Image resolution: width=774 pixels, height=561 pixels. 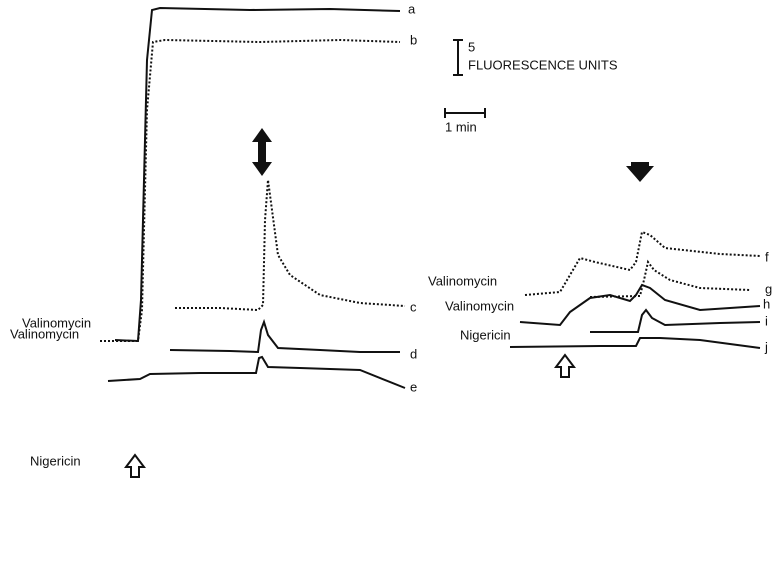 I want to click on trace-label: b, so click(x=413, y=39).